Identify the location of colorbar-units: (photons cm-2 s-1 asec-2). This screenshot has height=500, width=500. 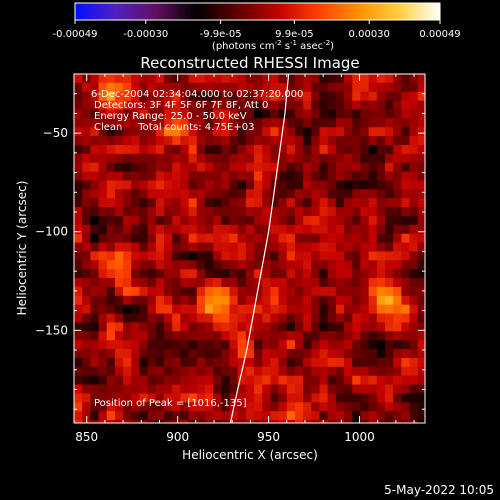
(273, 45).